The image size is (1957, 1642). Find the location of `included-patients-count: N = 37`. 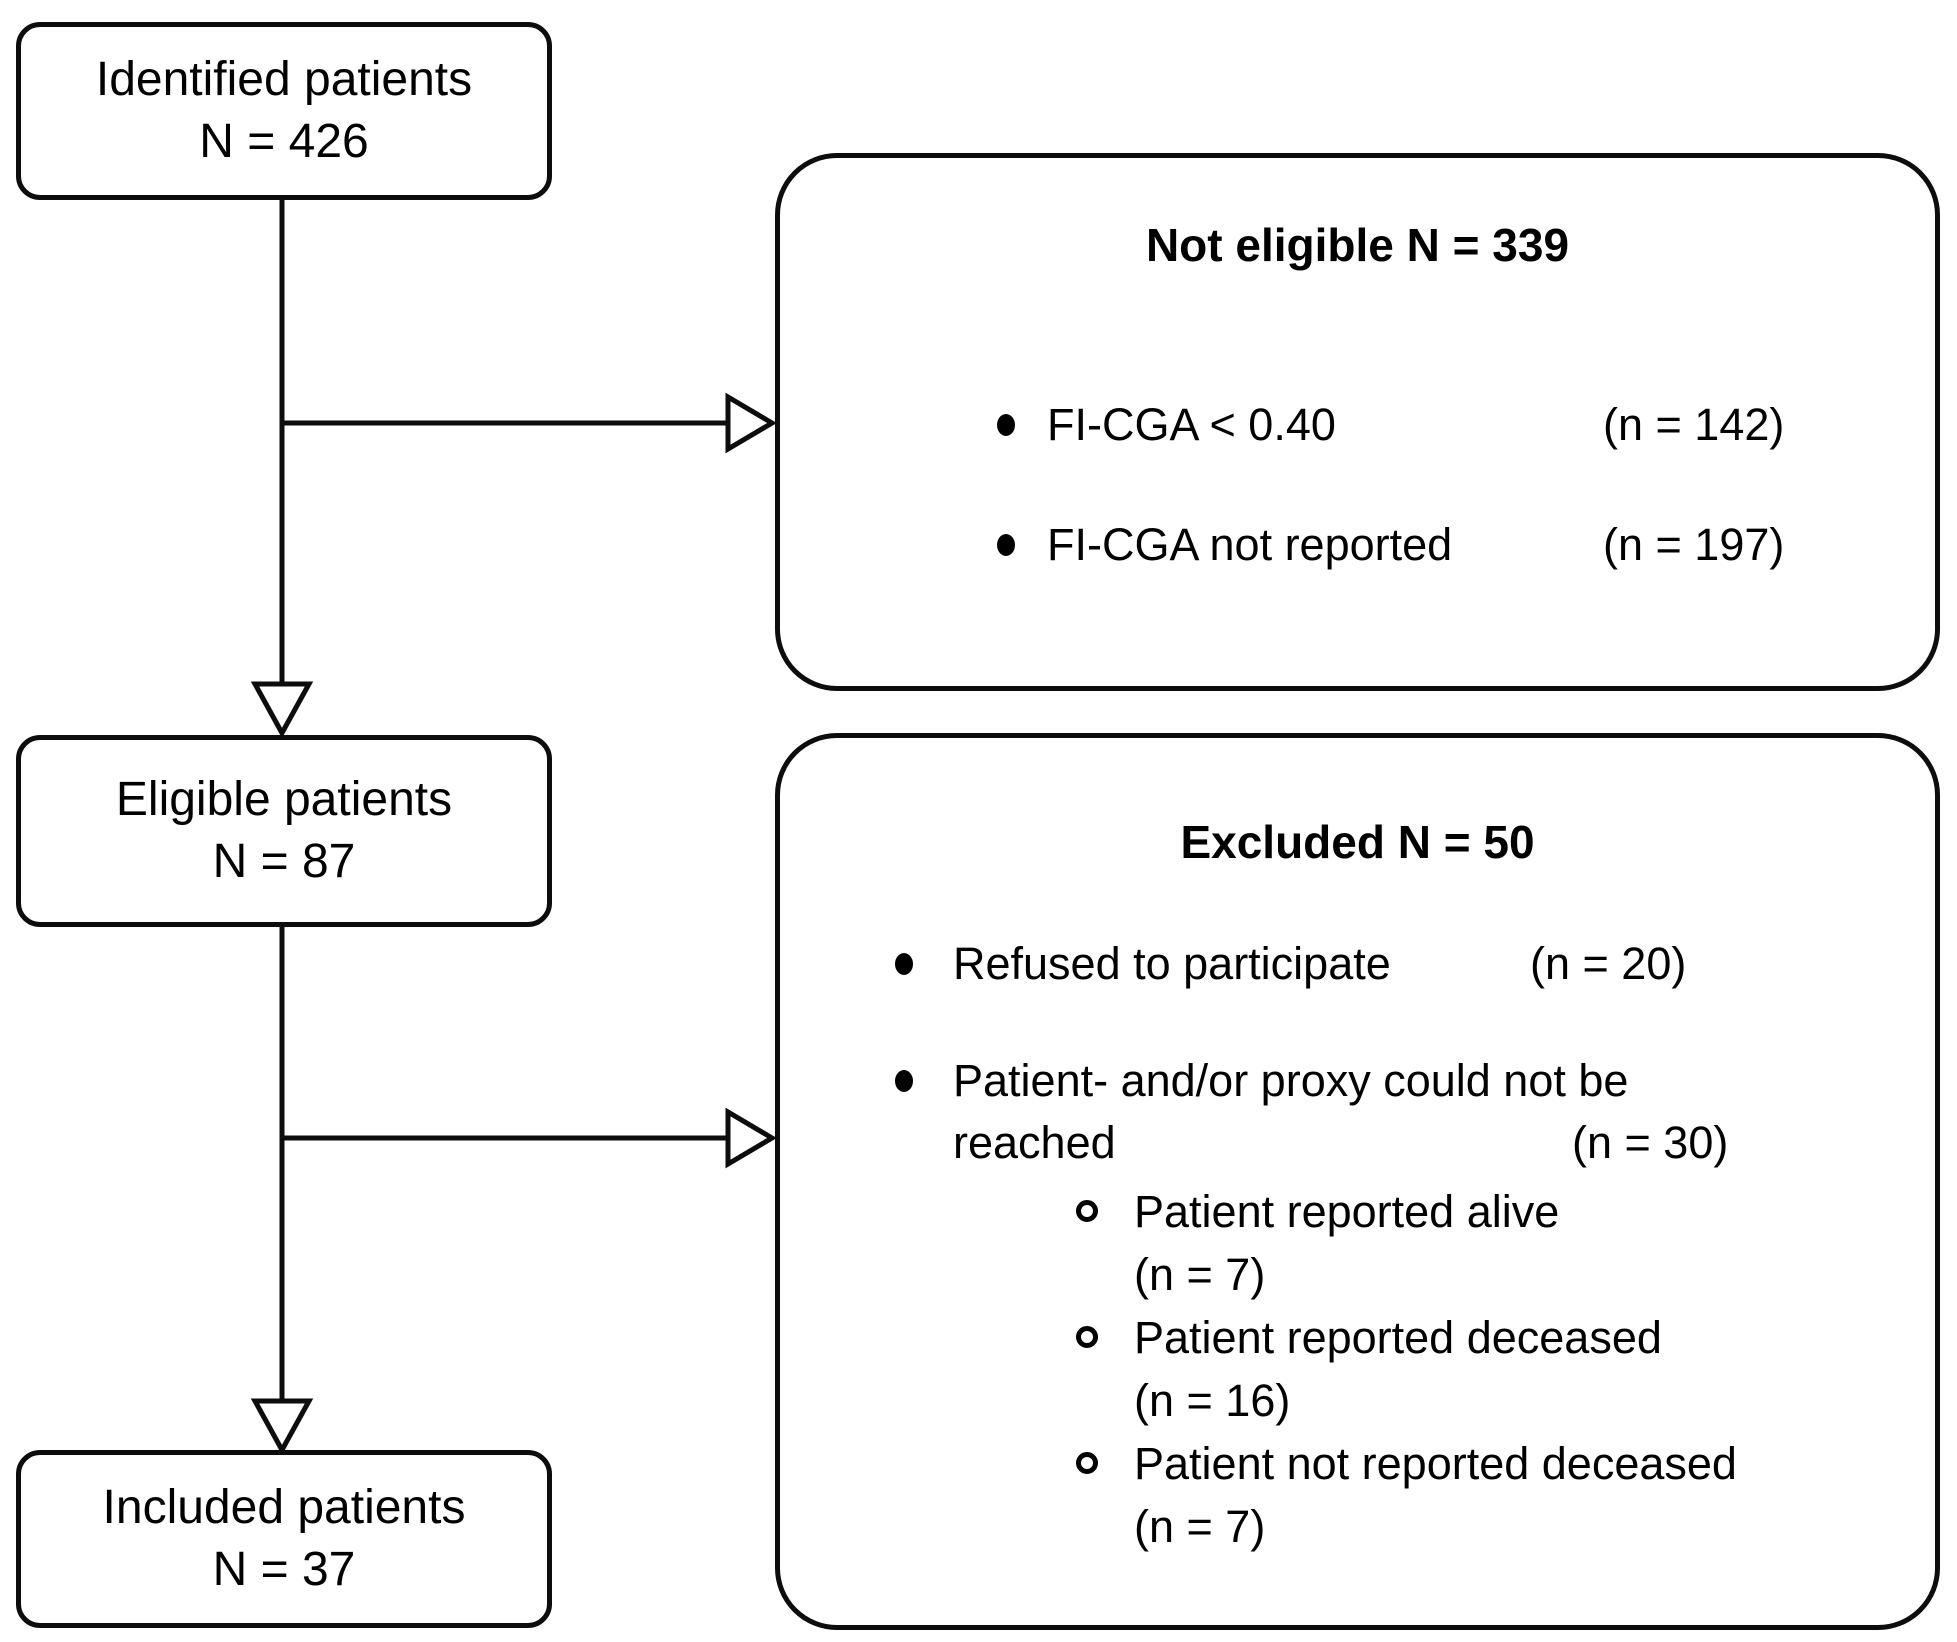

included-patients-count: N = 37 is located at coordinates (284, 1569).